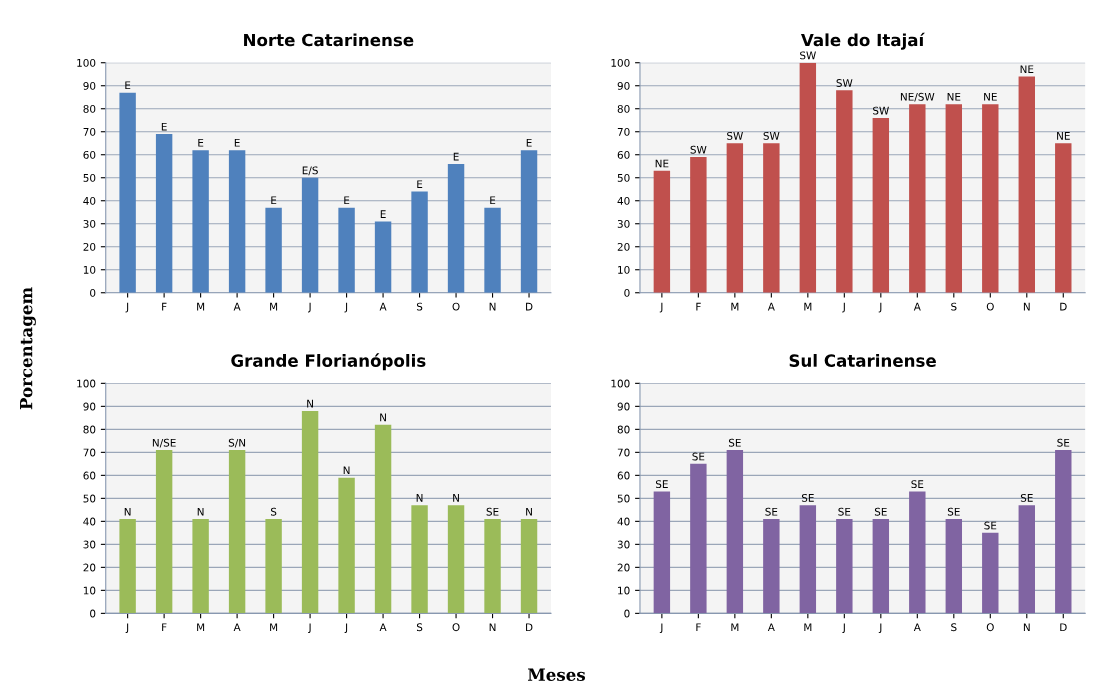  Describe the element at coordinates (237, 443) in the screenshot. I see `data-label: S/N` at that location.